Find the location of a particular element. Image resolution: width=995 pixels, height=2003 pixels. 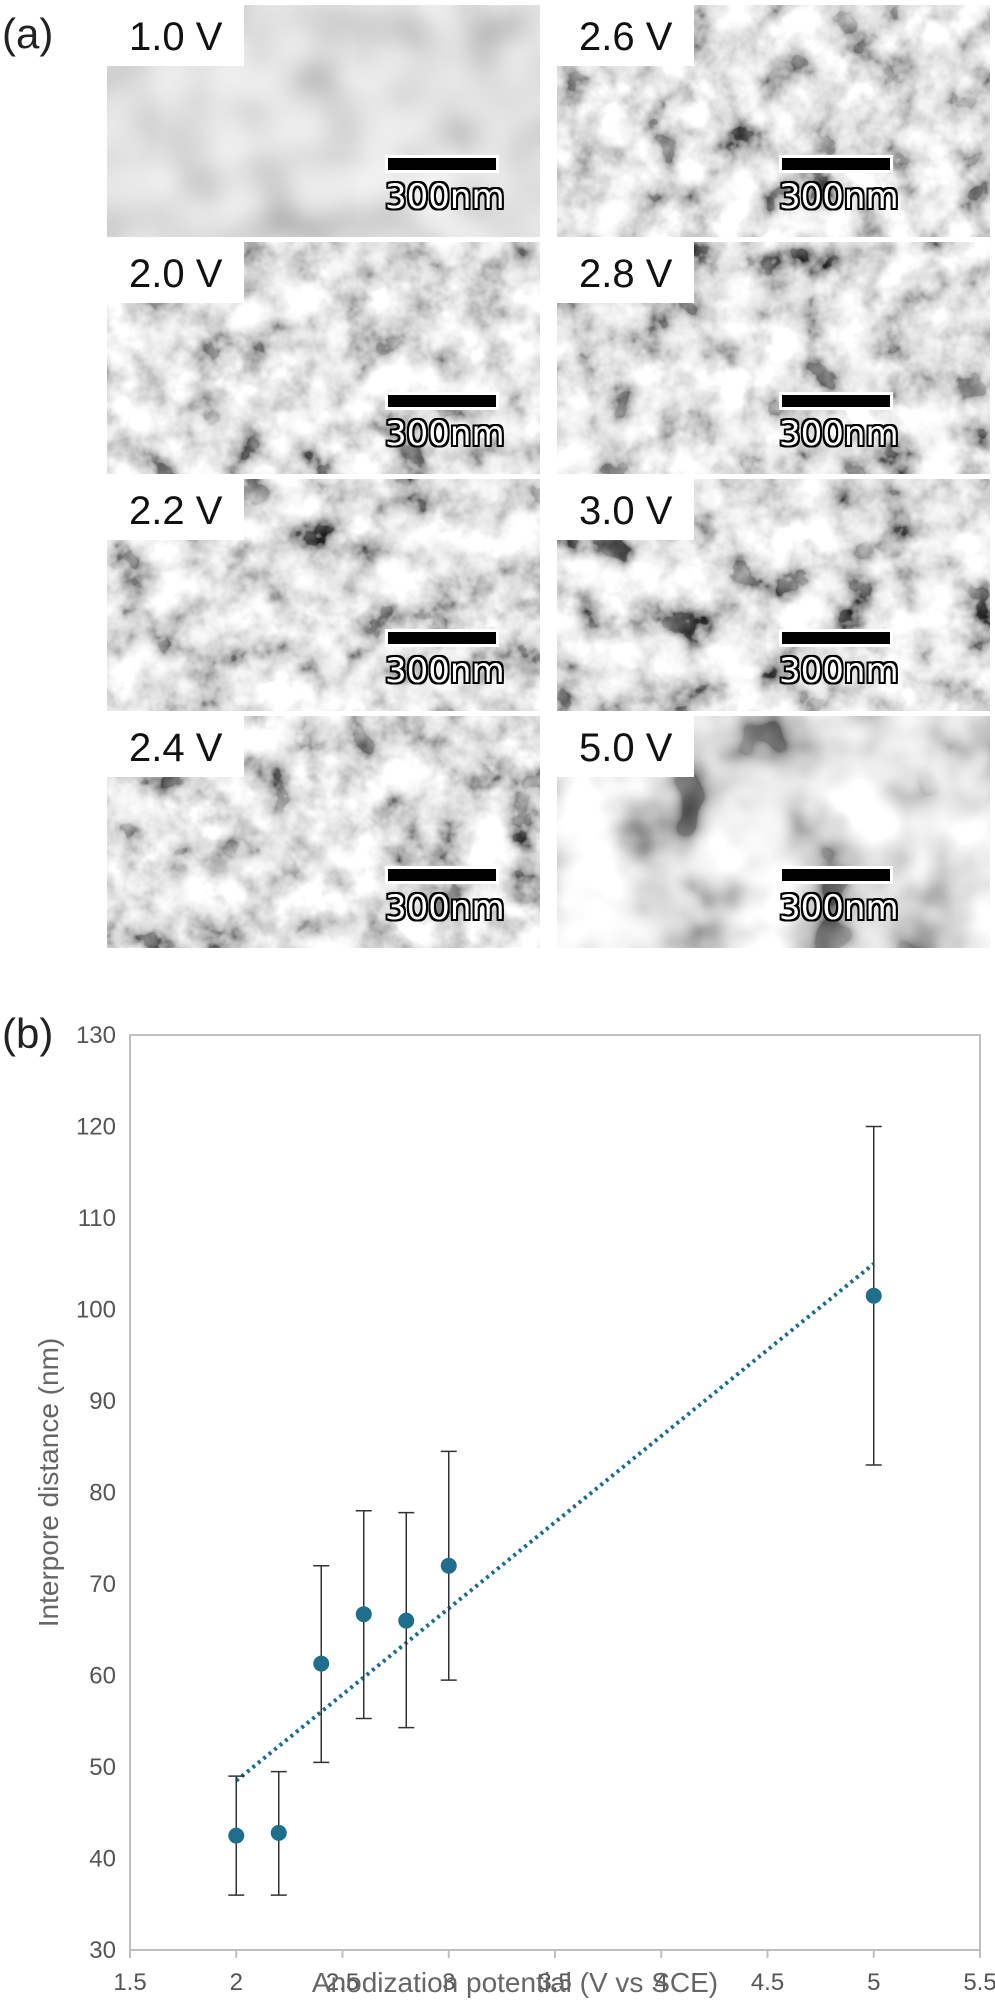

panel-b-label: (b) is located at coordinates (28, 1033).